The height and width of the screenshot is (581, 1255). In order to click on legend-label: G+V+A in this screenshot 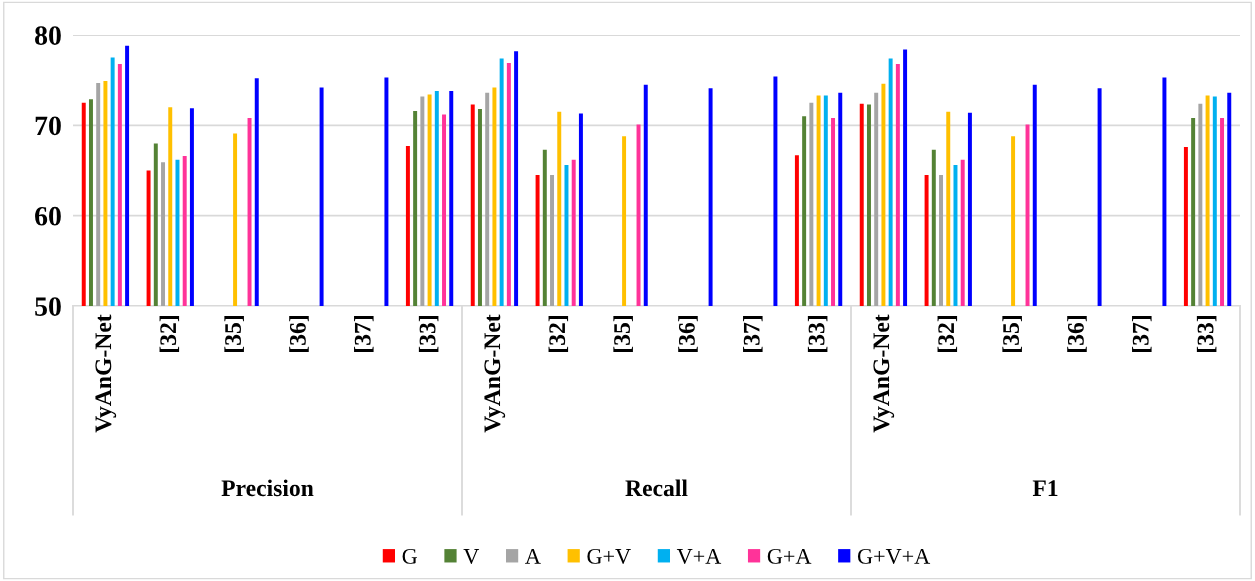, I will do `click(894, 556)`.